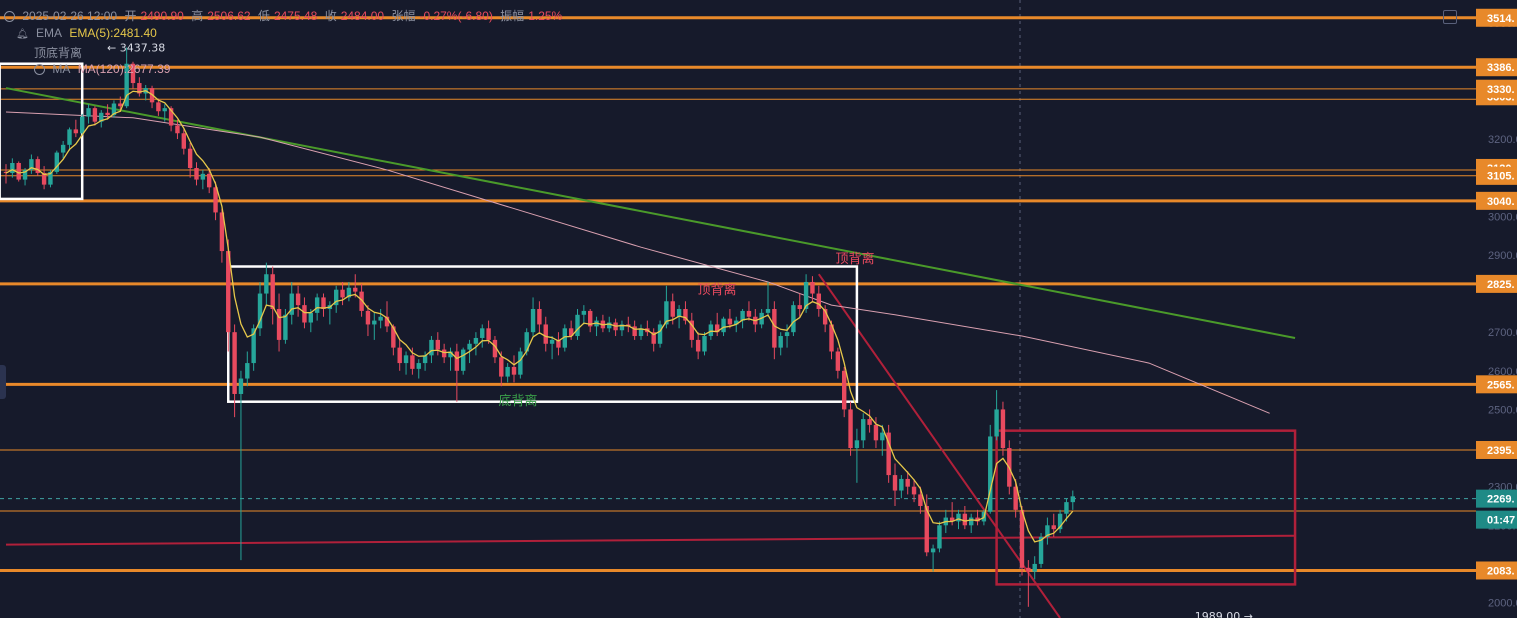  I want to click on chevron-icon, so click(9, 16).